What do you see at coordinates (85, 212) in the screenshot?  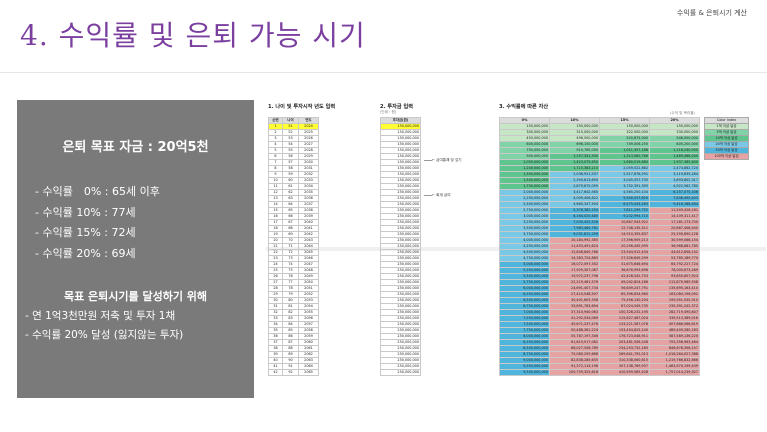 I see `age-item-10pct: - 수익률 10% : 77세` at bounding box center [85, 212].